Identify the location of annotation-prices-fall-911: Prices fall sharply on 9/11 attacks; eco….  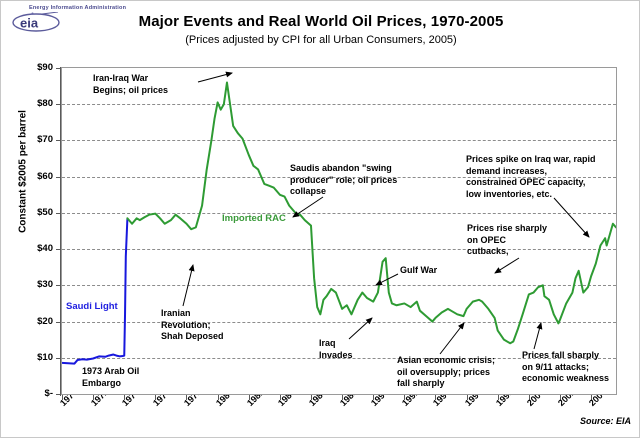
(566, 366).